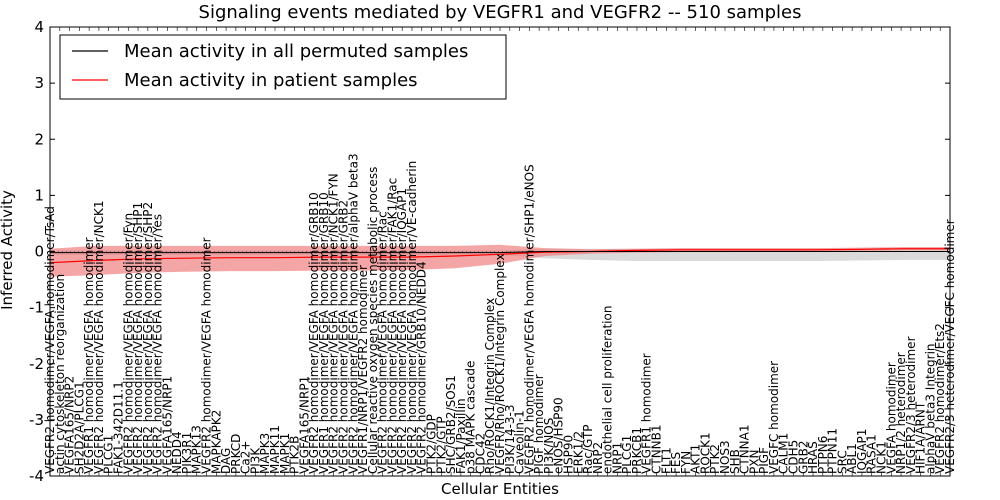 Image resolution: width=1000 pixels, height=500 pixels. I want to click on legend-entry-permuted: Mean activity in all permuted samples, so click(296, 51).